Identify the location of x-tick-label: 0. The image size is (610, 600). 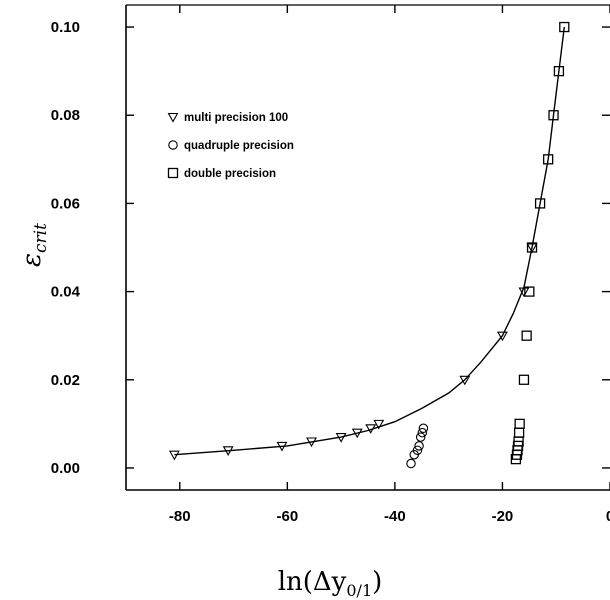
(608, 516).